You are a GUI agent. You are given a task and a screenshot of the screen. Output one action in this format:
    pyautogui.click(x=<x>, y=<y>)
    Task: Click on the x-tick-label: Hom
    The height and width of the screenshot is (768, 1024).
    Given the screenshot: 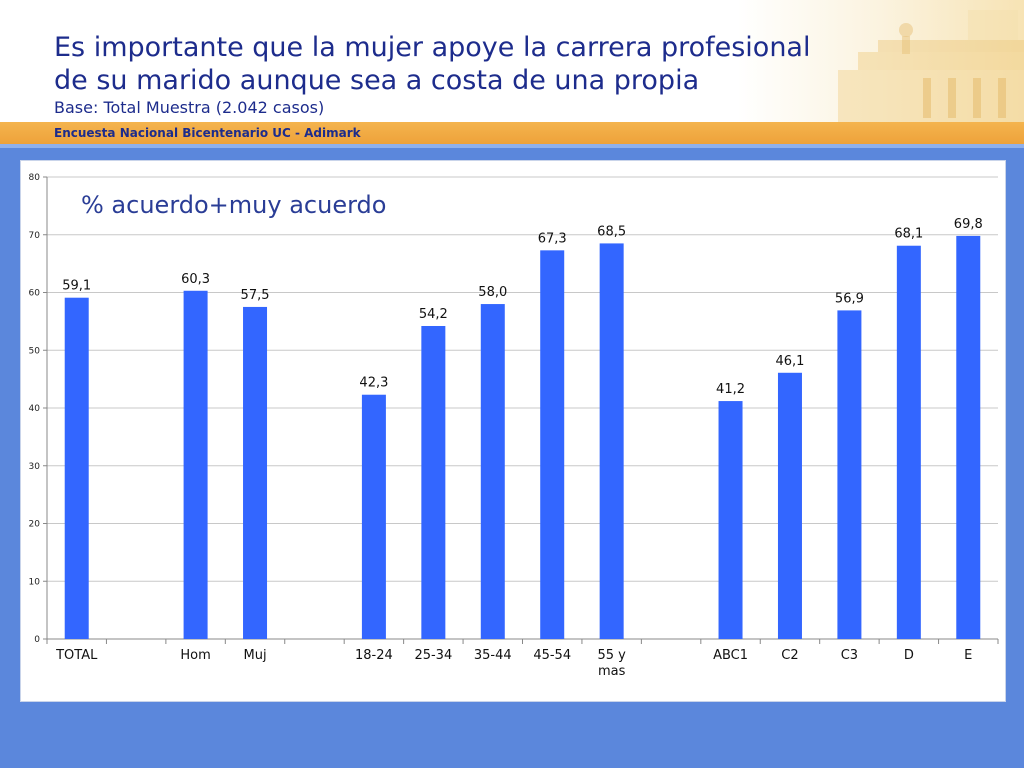 What is the action you would take?
    pyautogui.click(x=195, y=655)
    